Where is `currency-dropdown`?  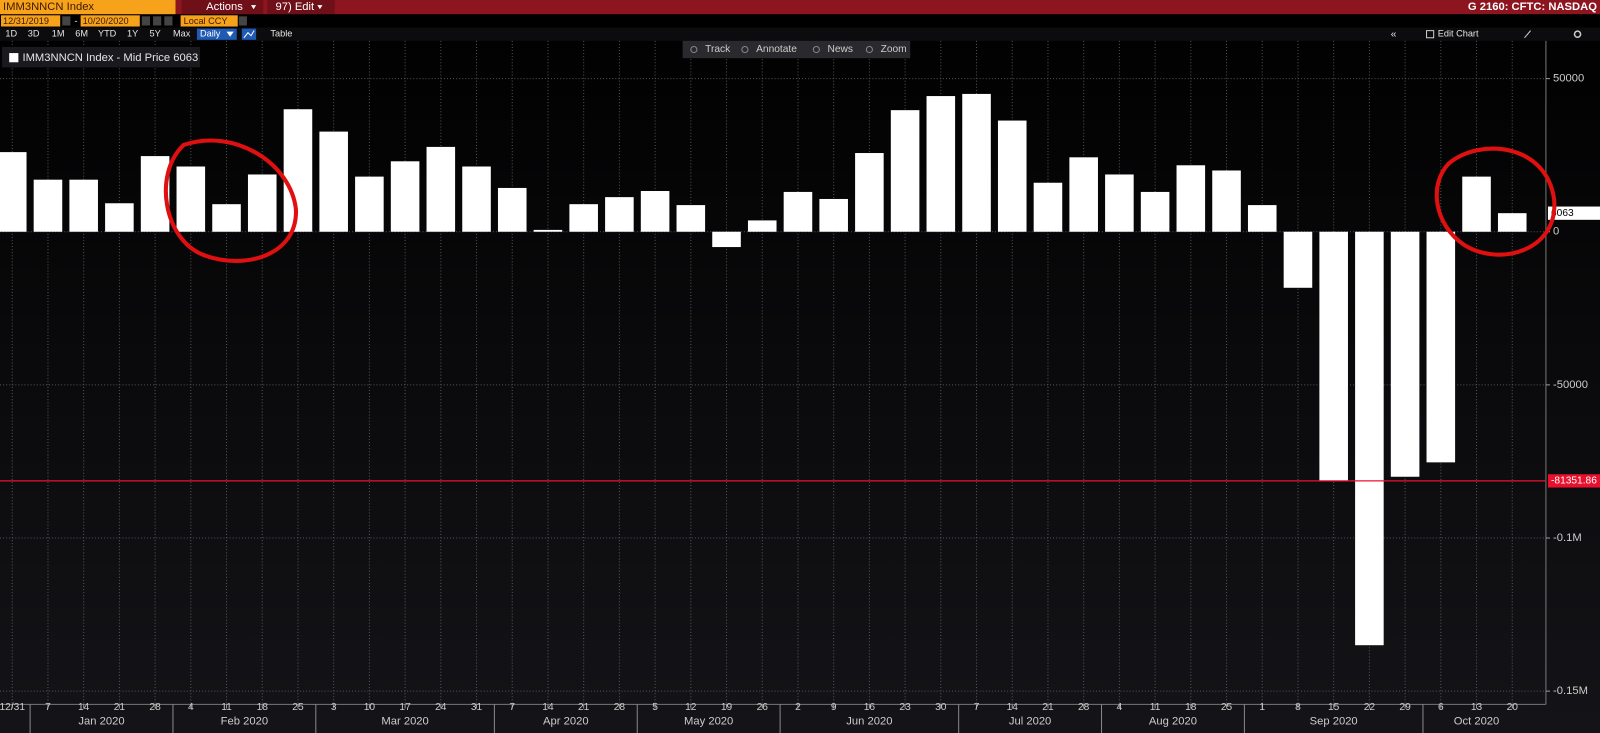 currency-dropdown is located at coordinates (242, 21).